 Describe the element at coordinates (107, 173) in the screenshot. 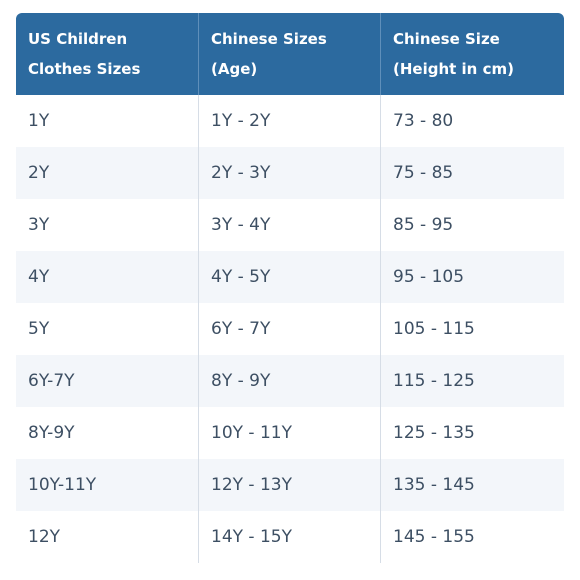

I see `cell-us-size: 2Y` at that location.